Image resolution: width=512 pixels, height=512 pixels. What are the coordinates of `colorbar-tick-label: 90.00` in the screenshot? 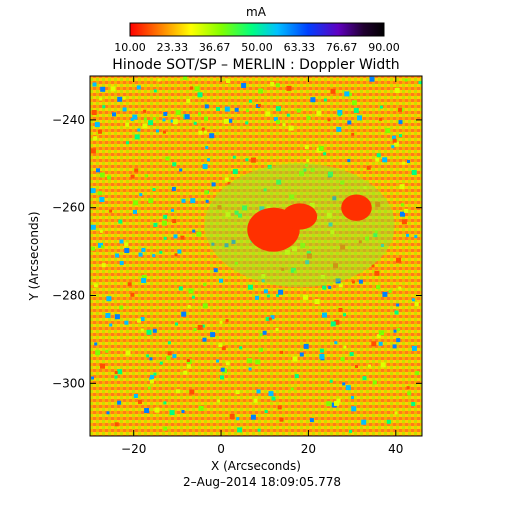 It's located at (384, 47).